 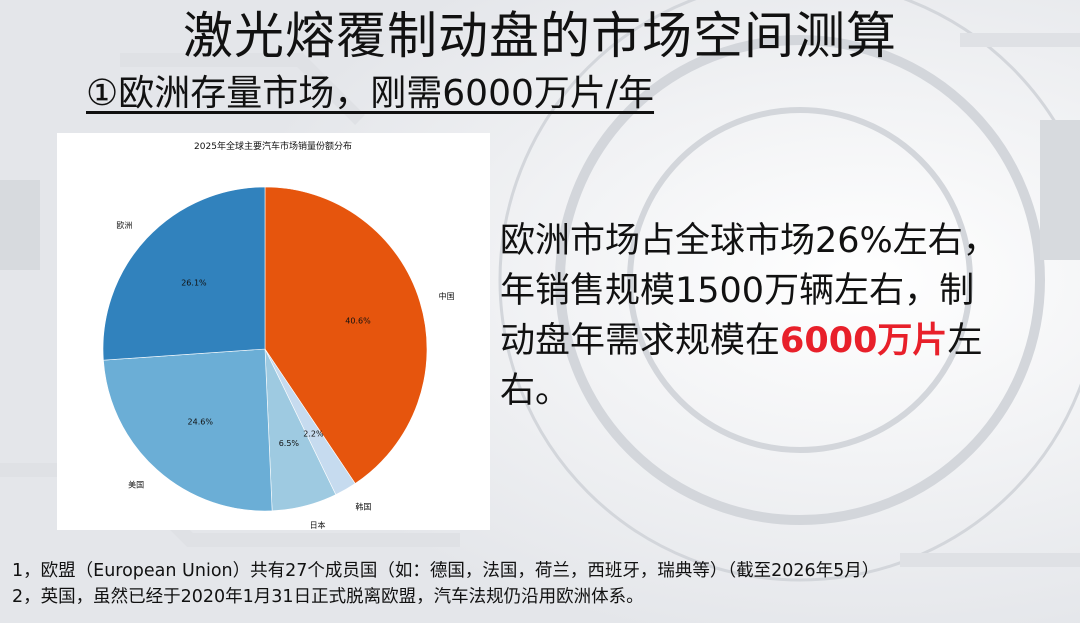 I want to click on description-line-1: 欧洲市场占全球市场26%左右，, so click(x=749, y=241).